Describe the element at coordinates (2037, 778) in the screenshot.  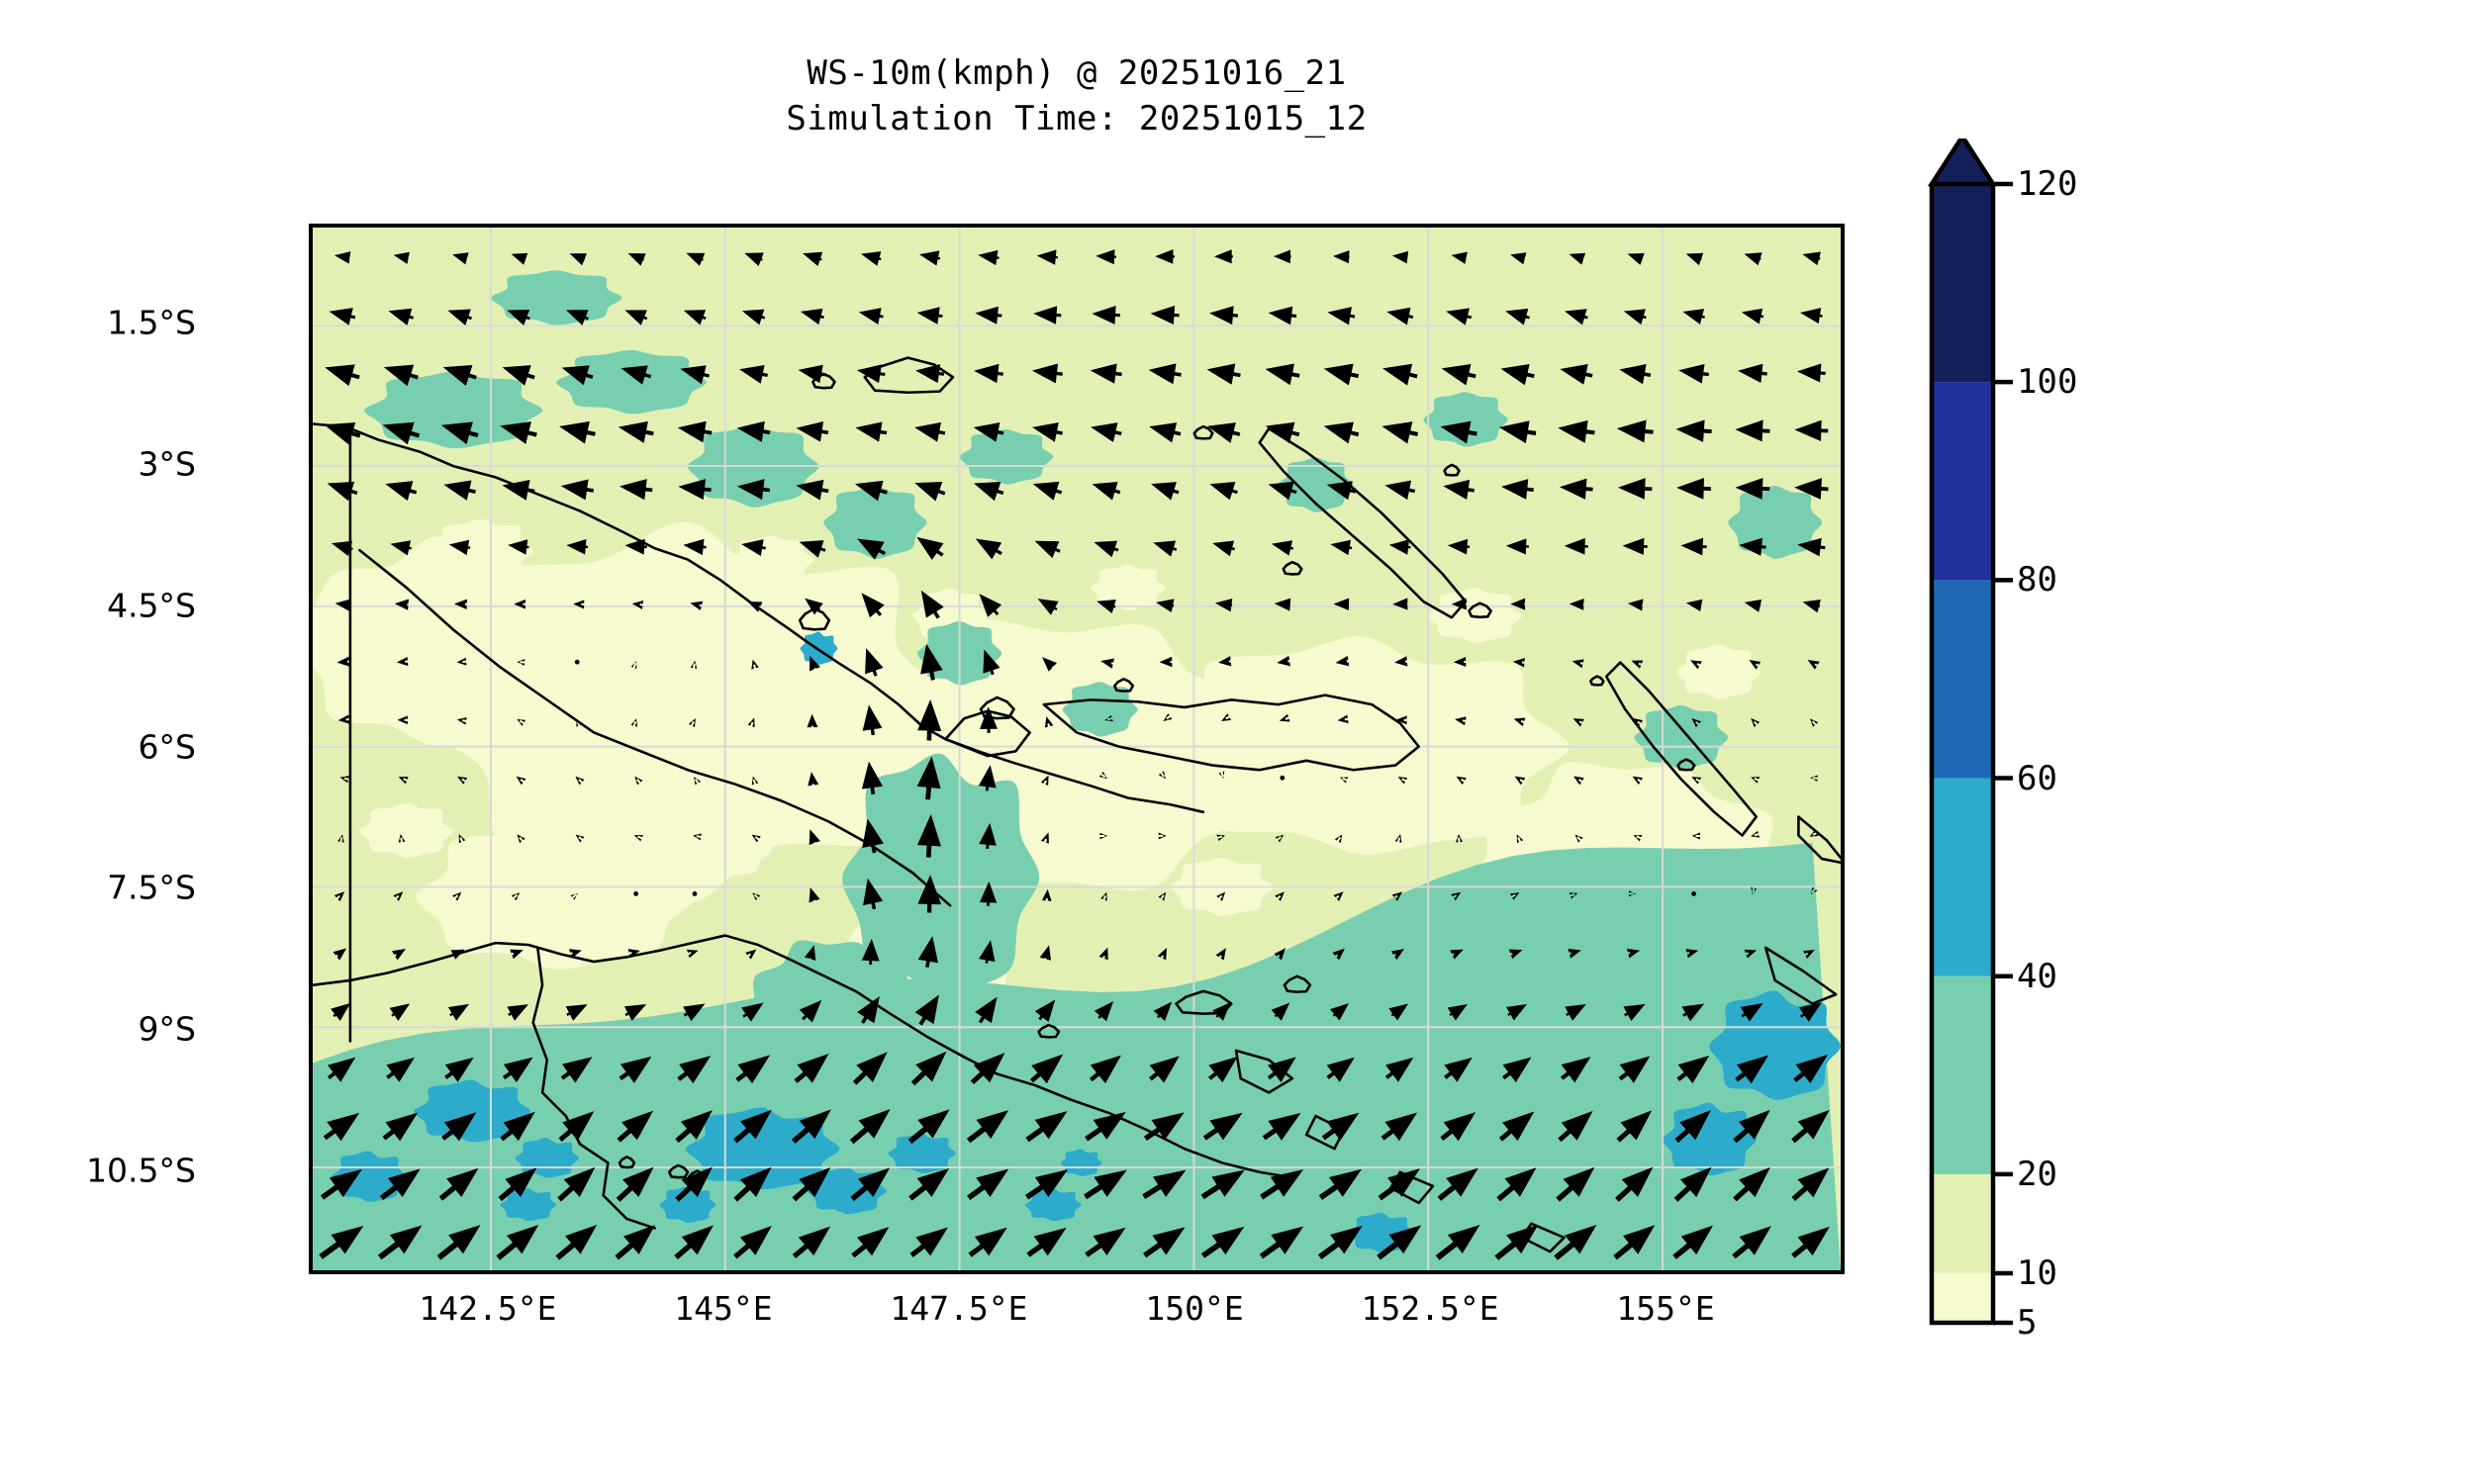
I see `colorbar-tick-label: 60` at that location.